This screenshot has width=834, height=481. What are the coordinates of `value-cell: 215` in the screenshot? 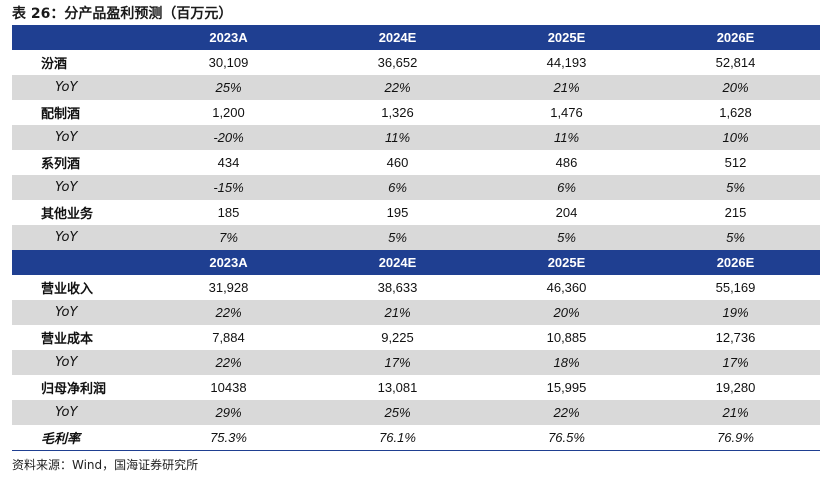 It's located at (735, 212).